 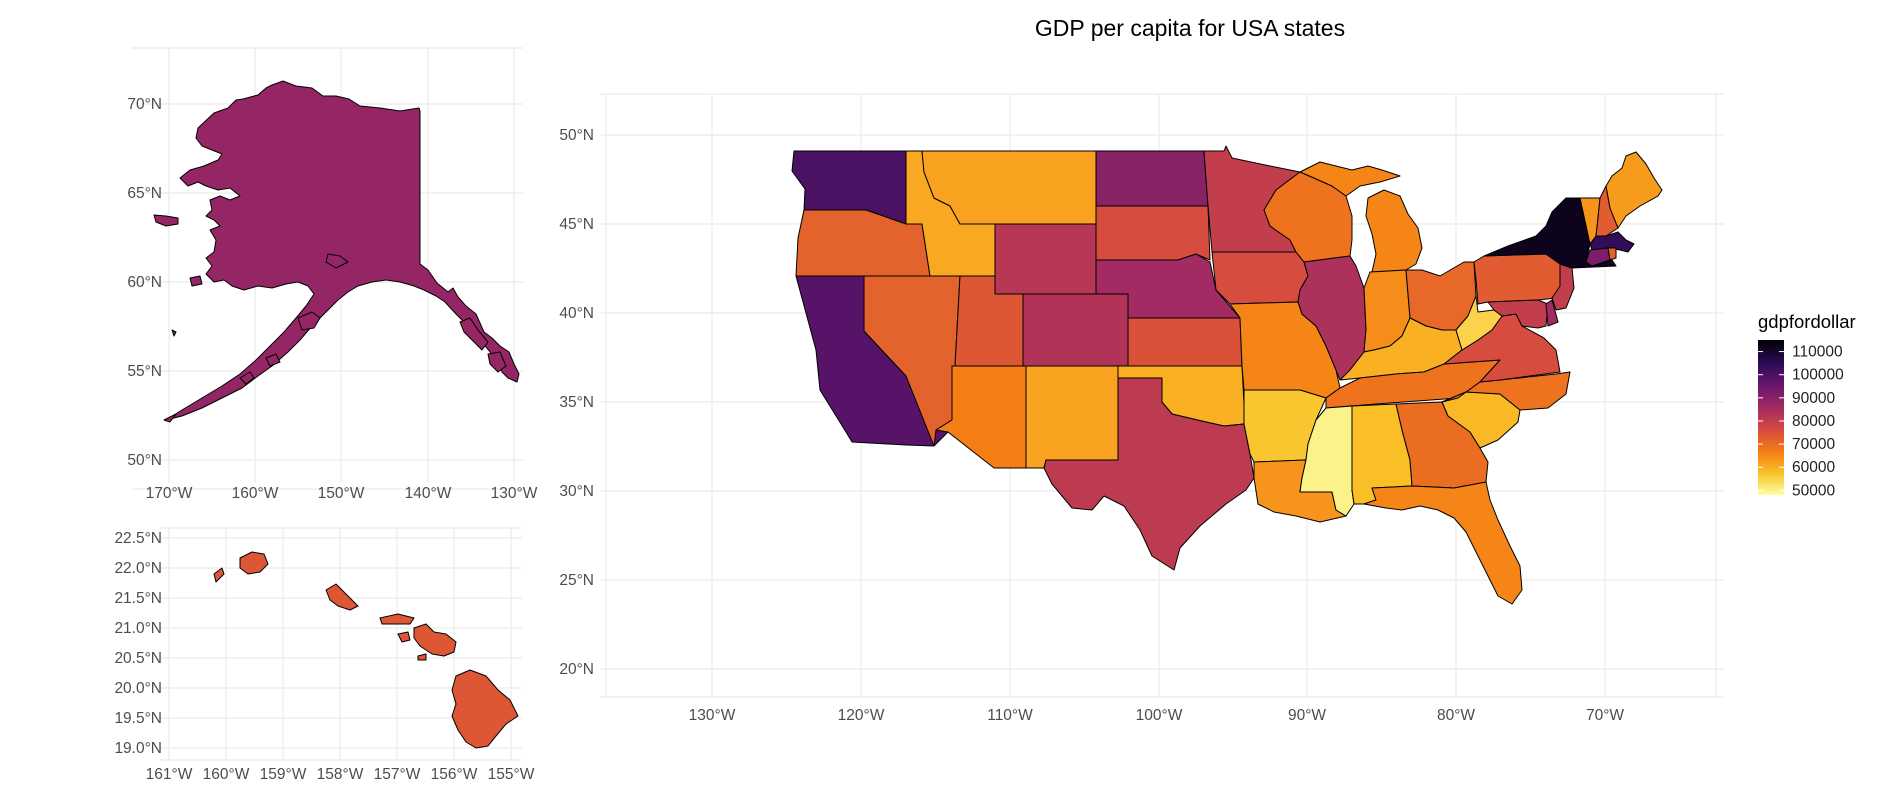 What do you see at coordinates (283, 774) in the screenshot?
I see `x-tick-label: 159°W` at bounding box center [283, 774].